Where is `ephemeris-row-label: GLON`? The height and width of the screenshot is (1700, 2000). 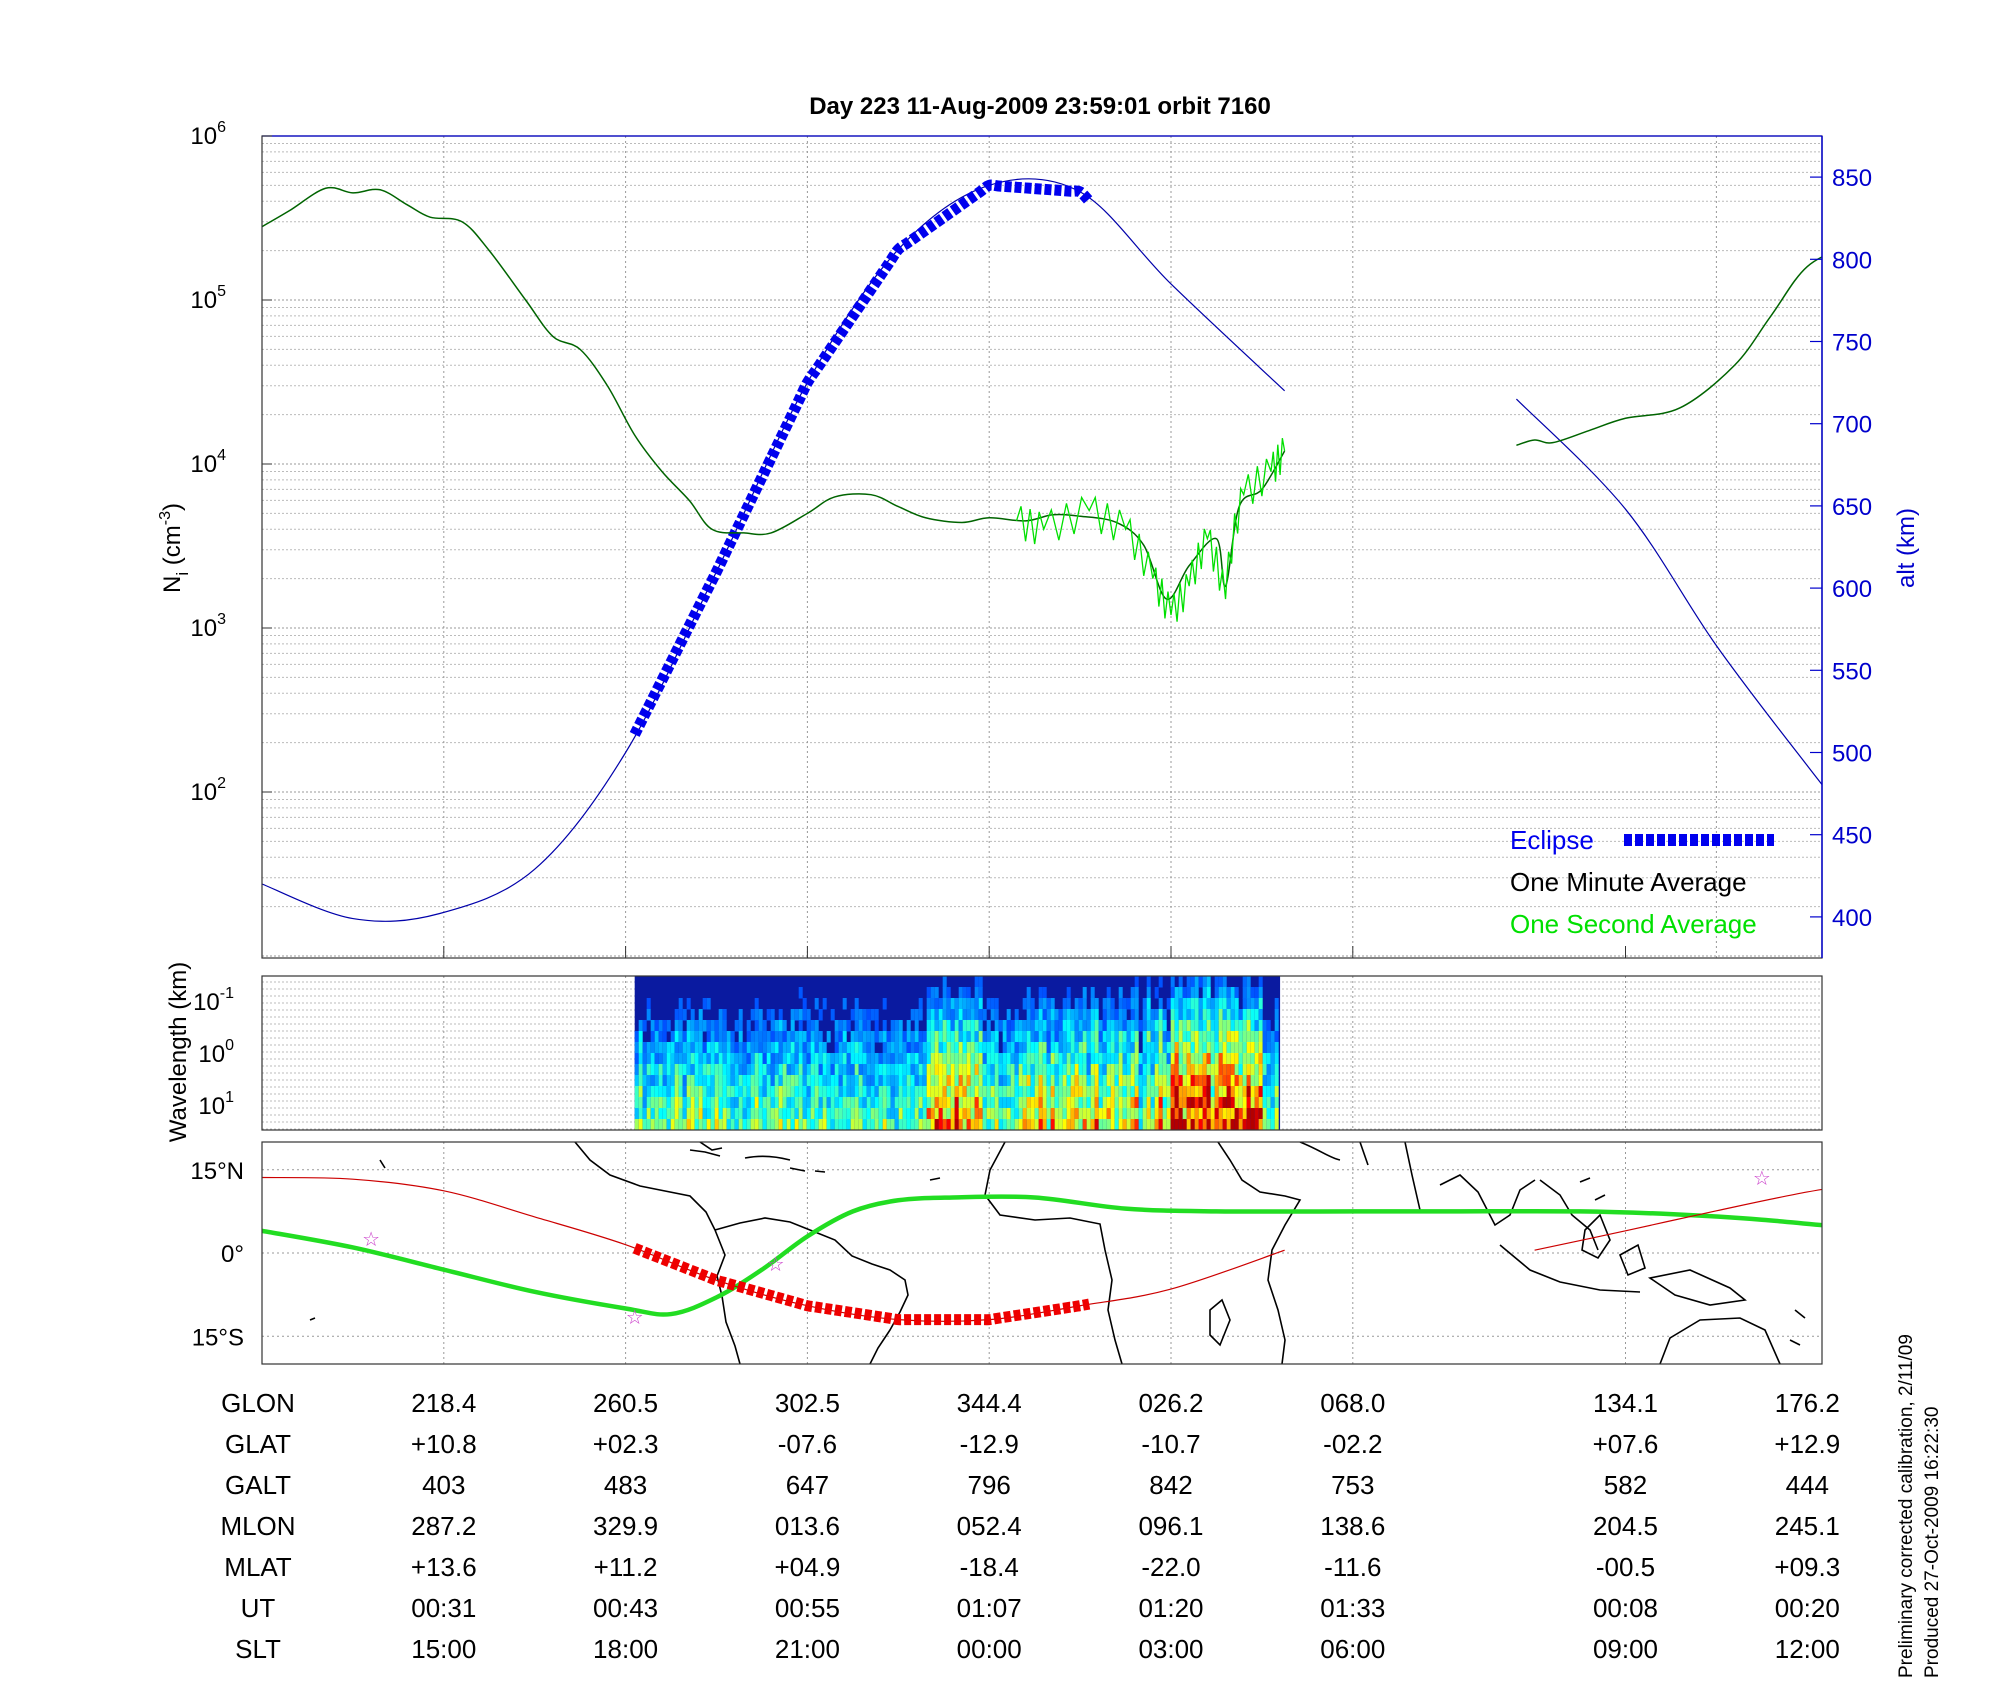
ephemeris-row-label: GLON is located at coordinates (258, 1403).